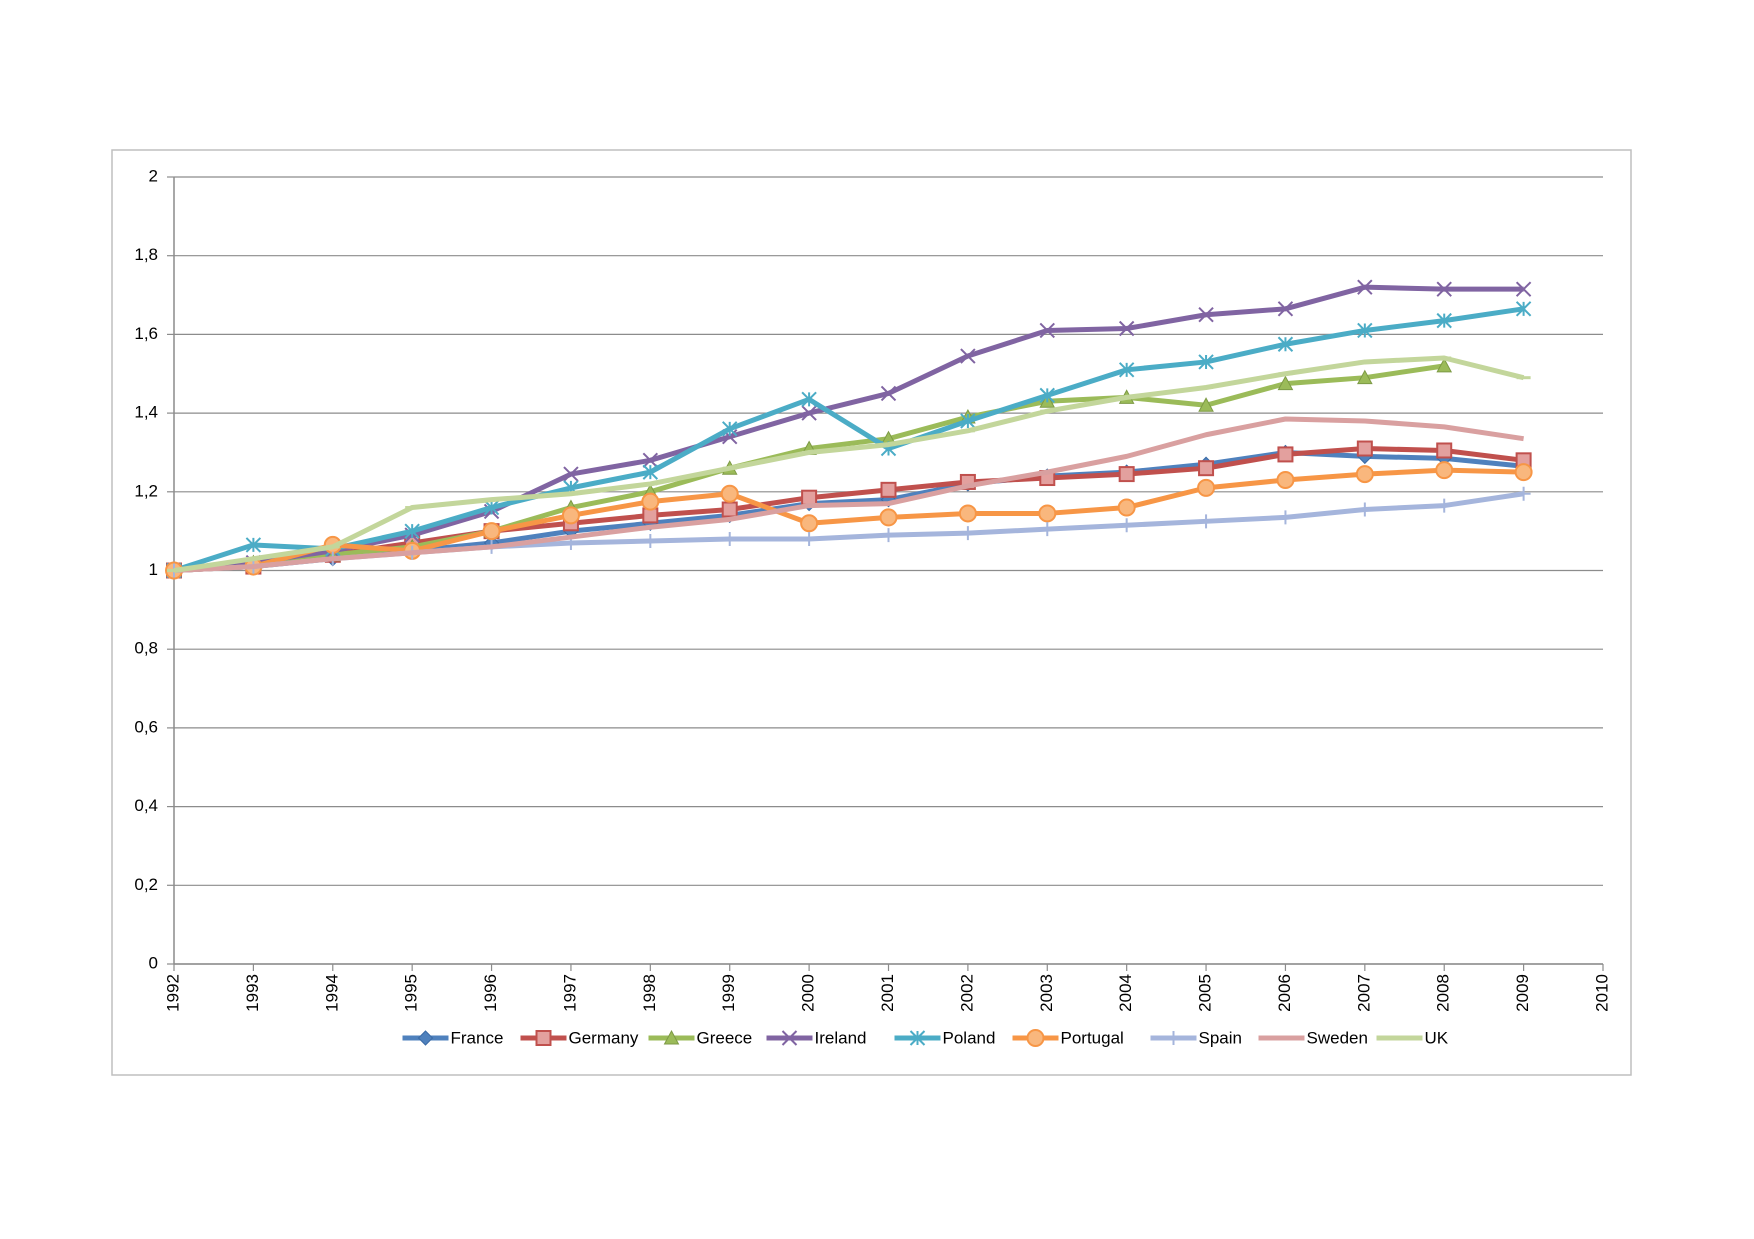 The height and width of the screenshot is (1239, 1754). I want to click on x-tick-label: 2006, so click(1284, 993).